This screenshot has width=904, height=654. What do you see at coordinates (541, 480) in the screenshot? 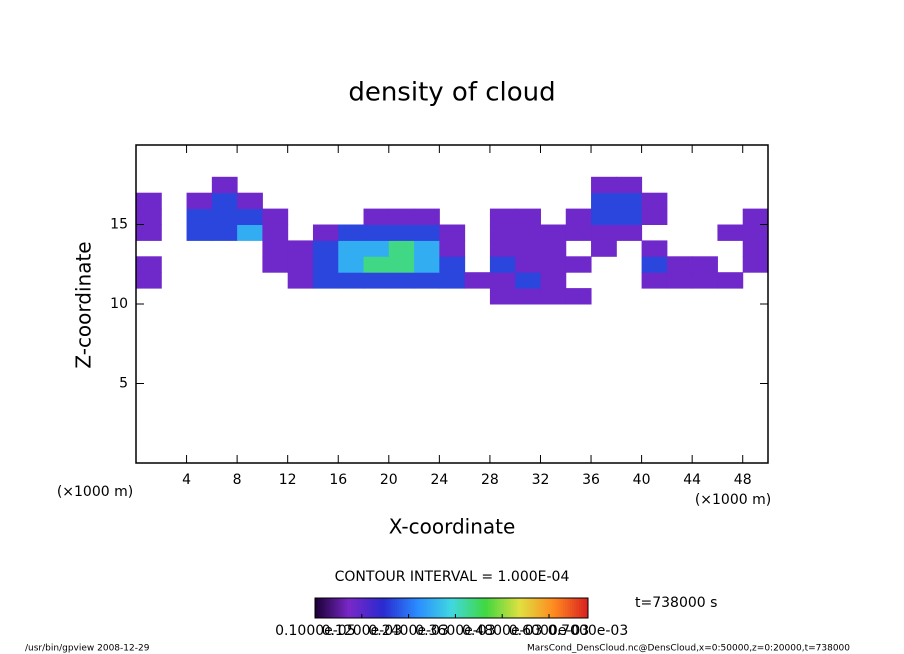
I see `x-tick-label: 32` at bounding box center [541, 480].